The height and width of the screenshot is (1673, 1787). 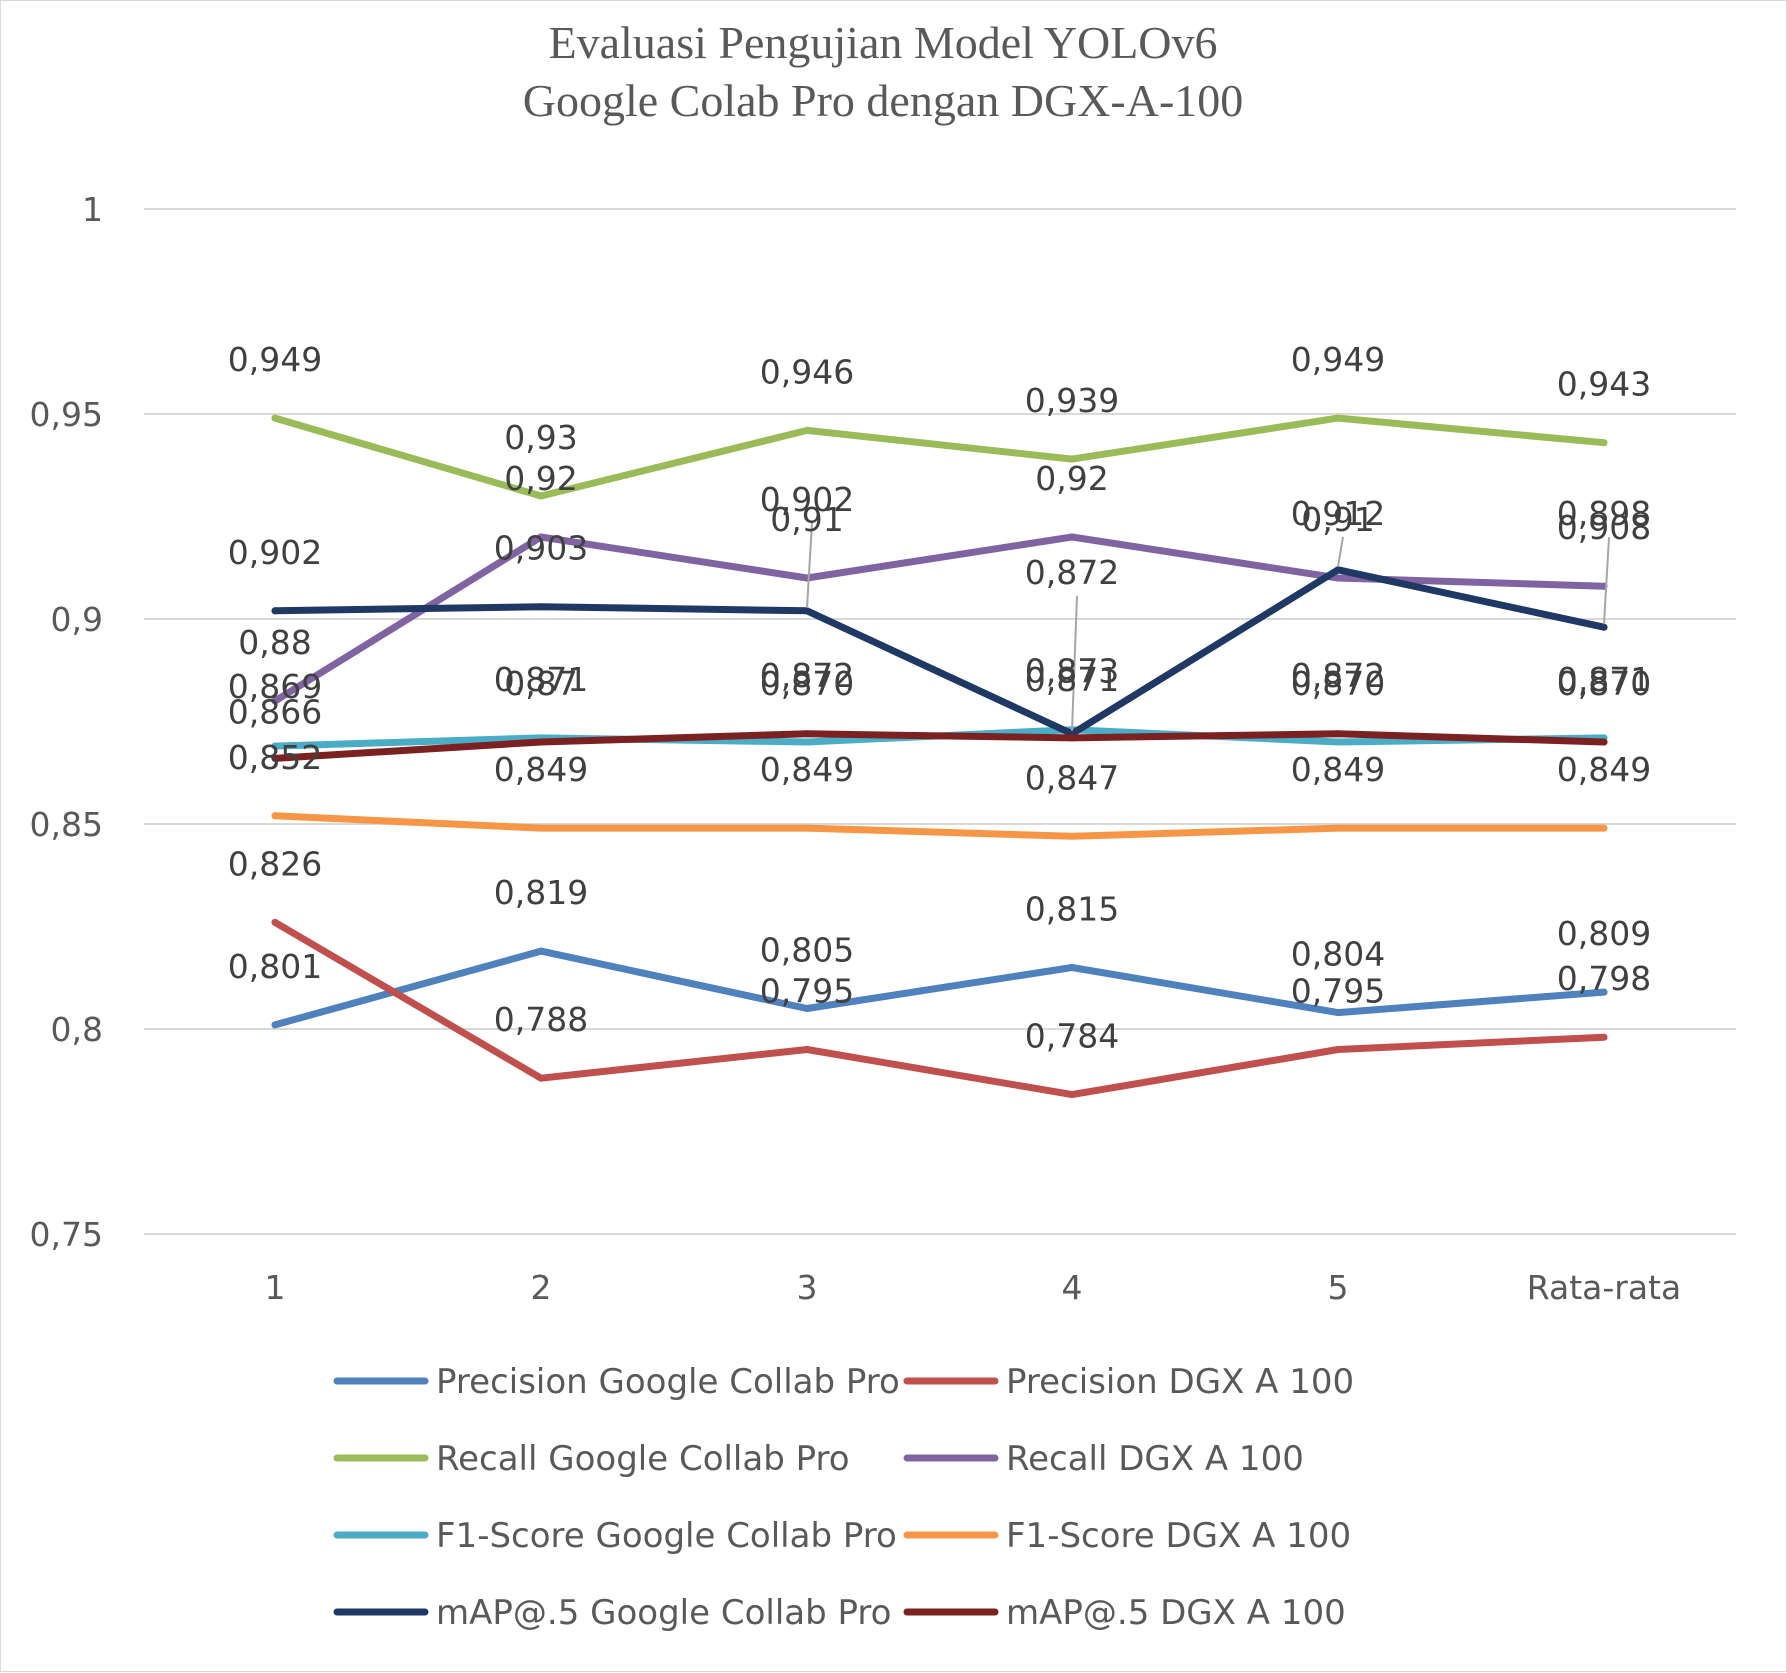 I want to click on data-label: 0,826, so click(x=275, y=863).